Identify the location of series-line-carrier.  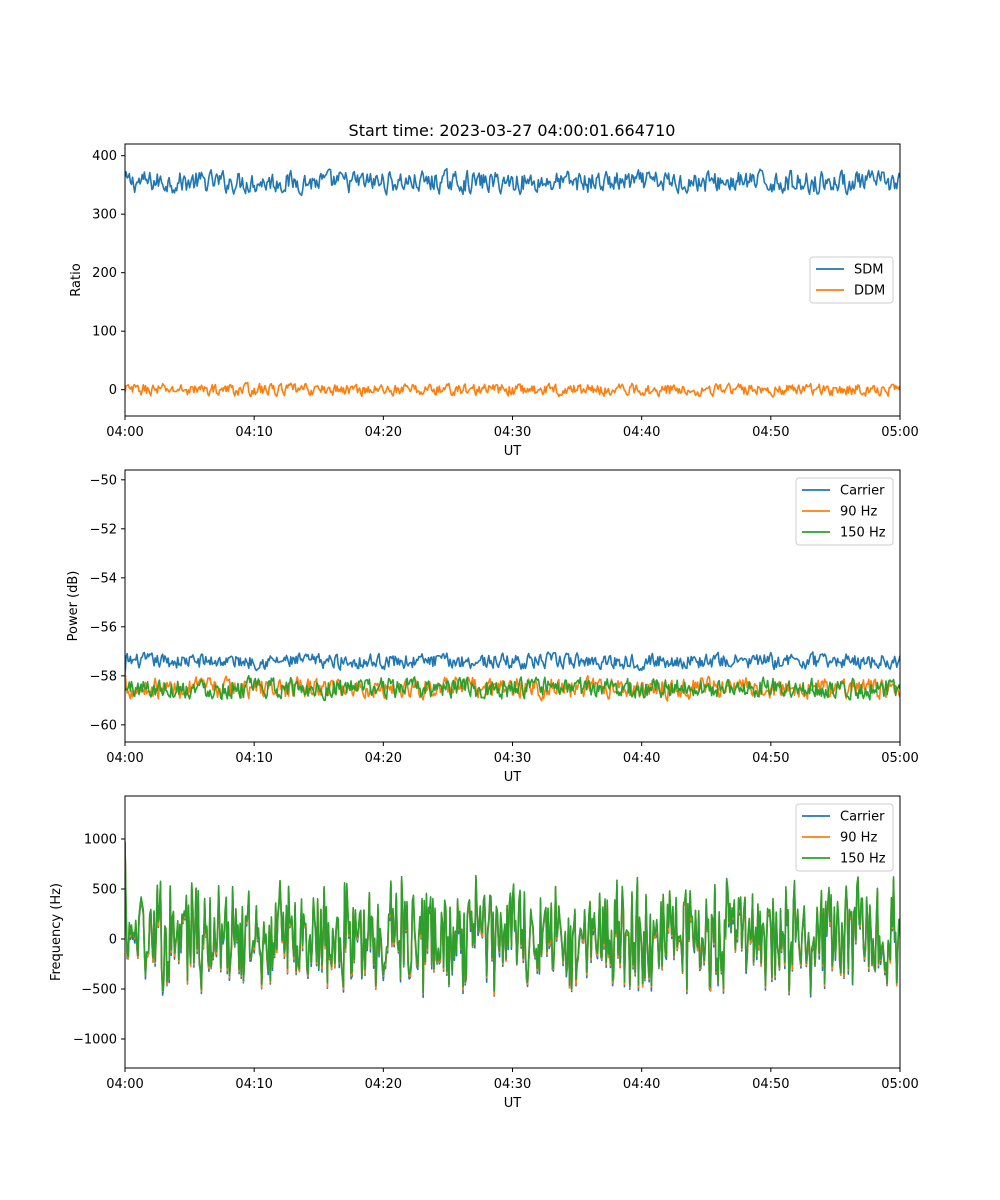
(512, 664).